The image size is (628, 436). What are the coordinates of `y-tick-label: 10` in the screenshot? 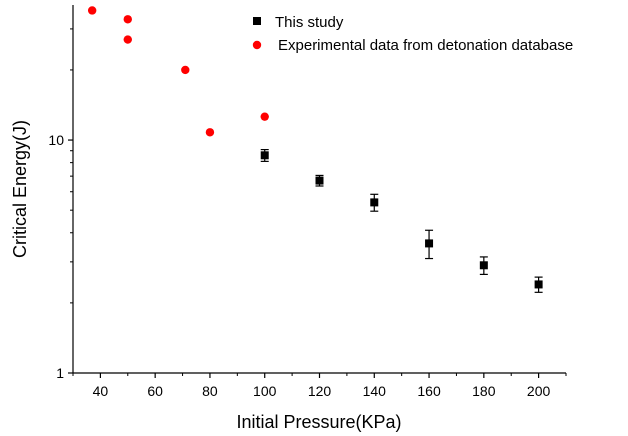 It's located at (56, 140).